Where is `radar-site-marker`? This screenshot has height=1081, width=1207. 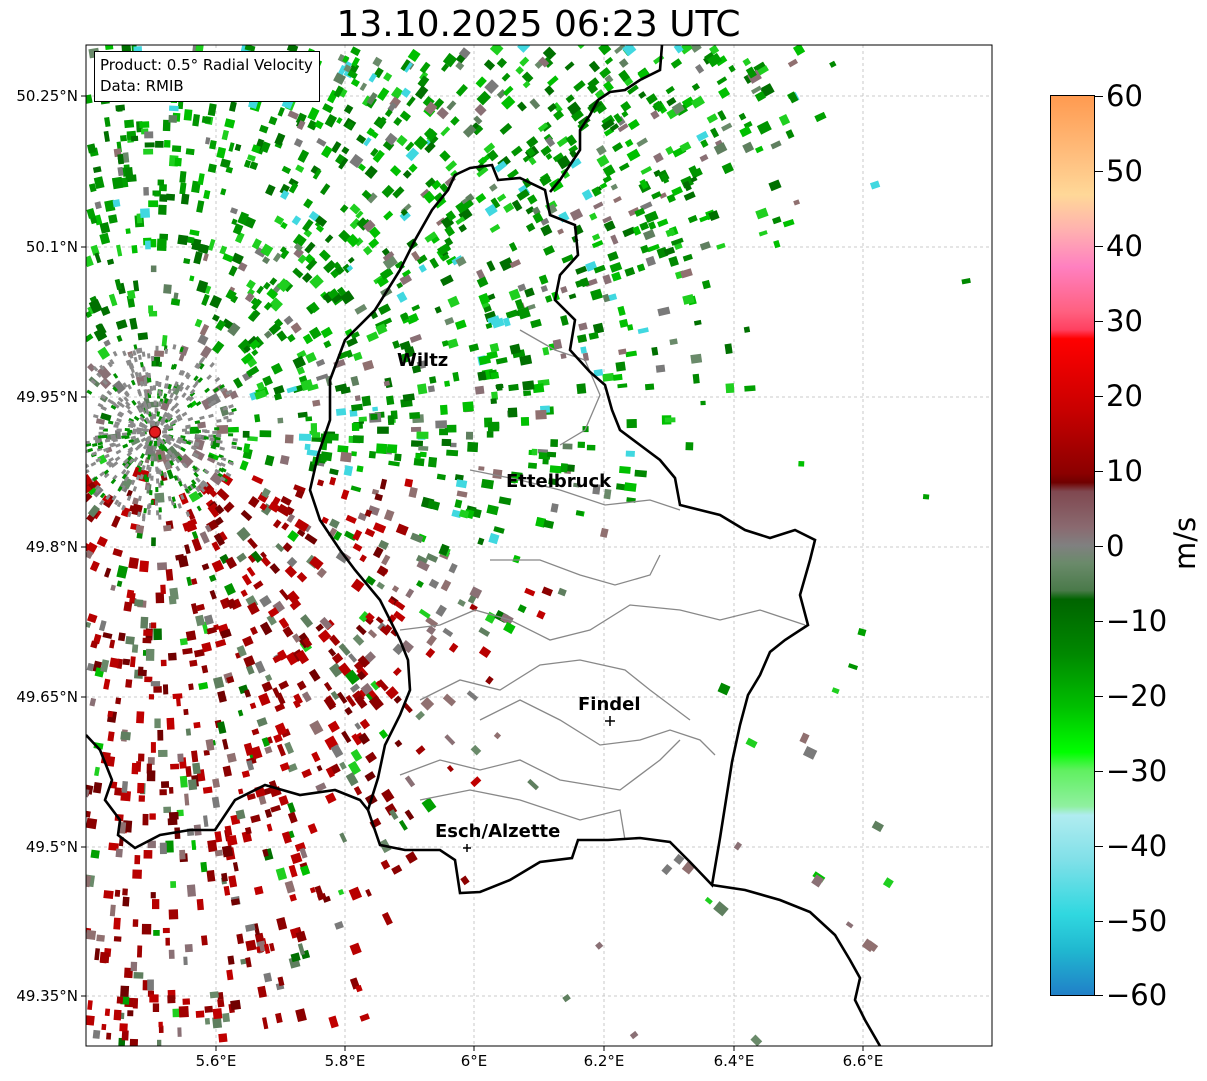
radar-site-marker is located at coordinates (155, 432).